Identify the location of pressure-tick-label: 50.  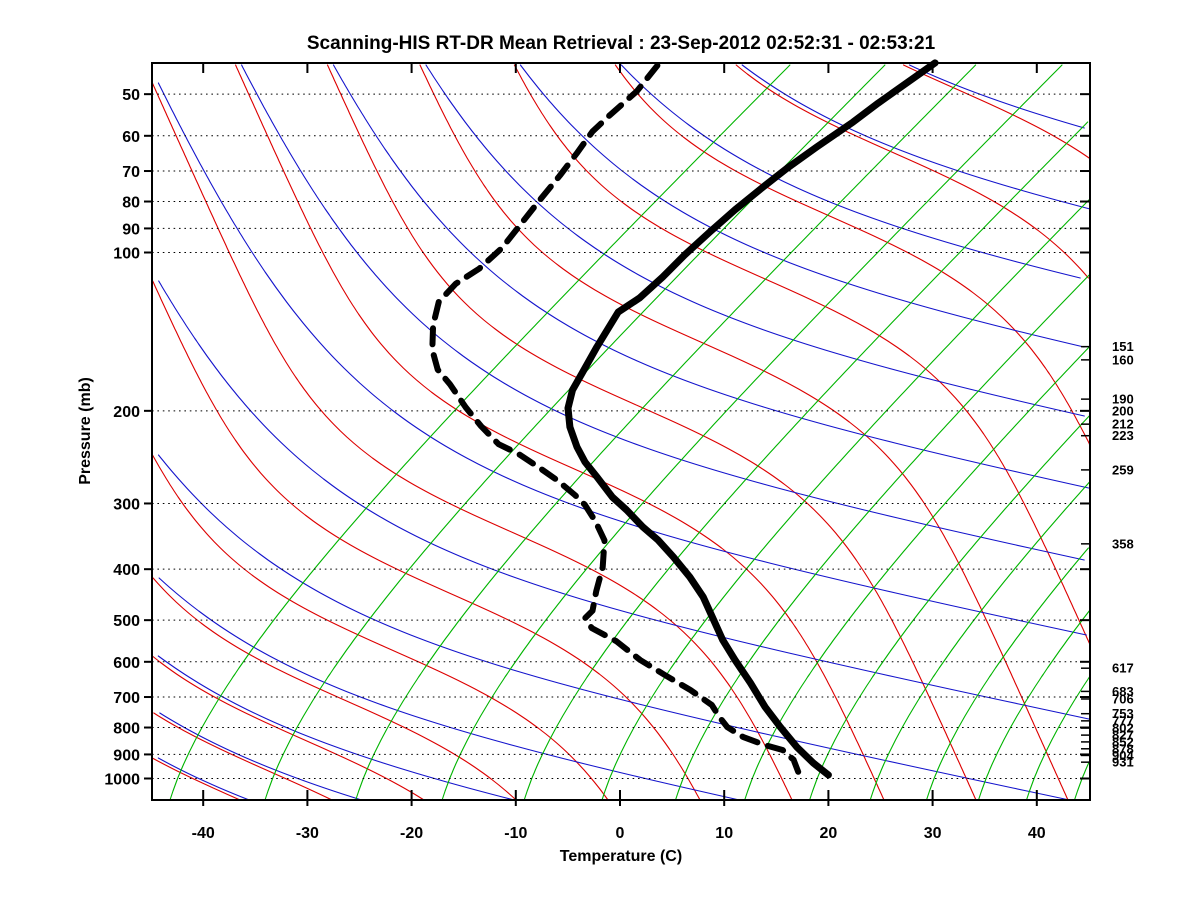
(131, 95).